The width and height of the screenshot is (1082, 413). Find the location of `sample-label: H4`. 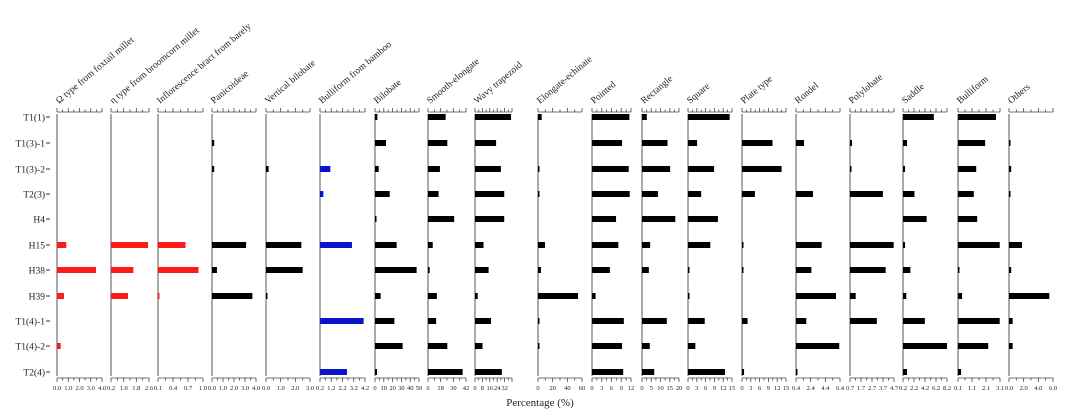

sample-label: H4 is located at coordinates (39, 221).